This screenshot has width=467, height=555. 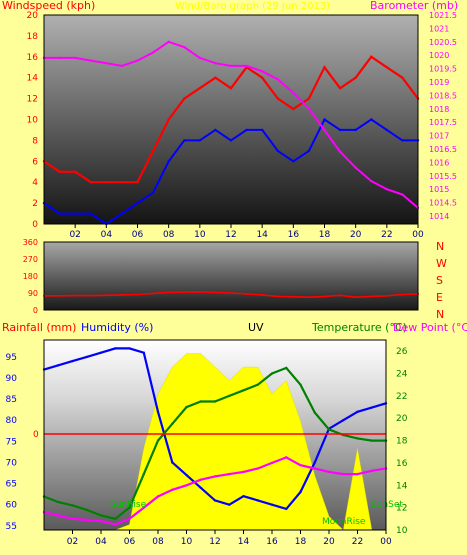 I want to click on barometer-tick-label: 1014.5, so click(x=443, y=203).